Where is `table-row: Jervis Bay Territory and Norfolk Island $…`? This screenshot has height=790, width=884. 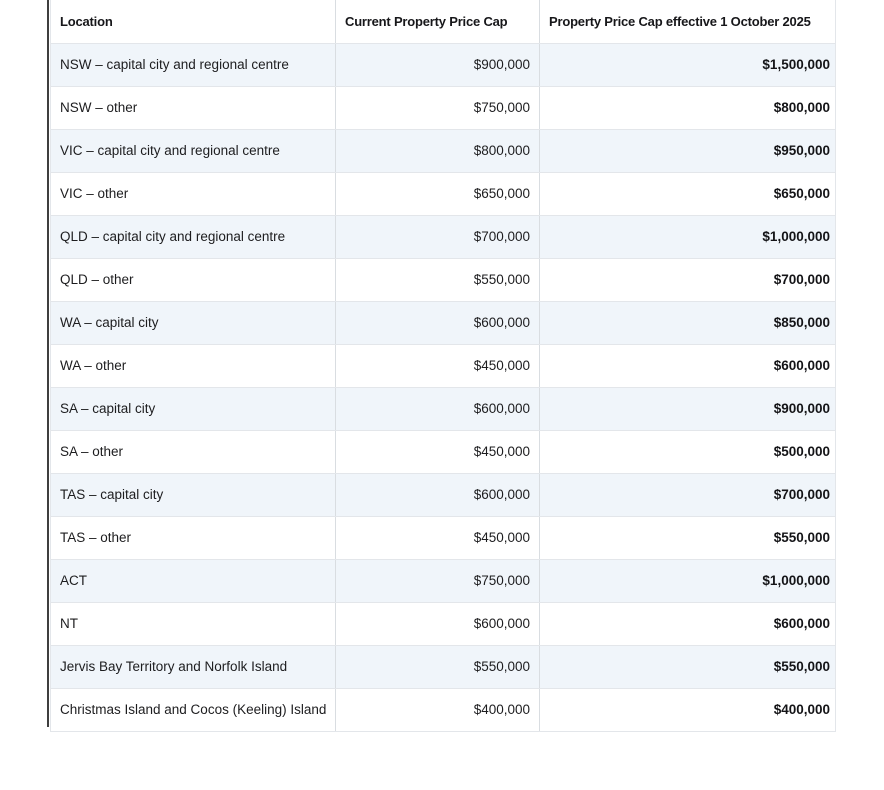 table-row: Jervis Bay Territory and Norfolk Island $… is located at coordinates (443, 667).